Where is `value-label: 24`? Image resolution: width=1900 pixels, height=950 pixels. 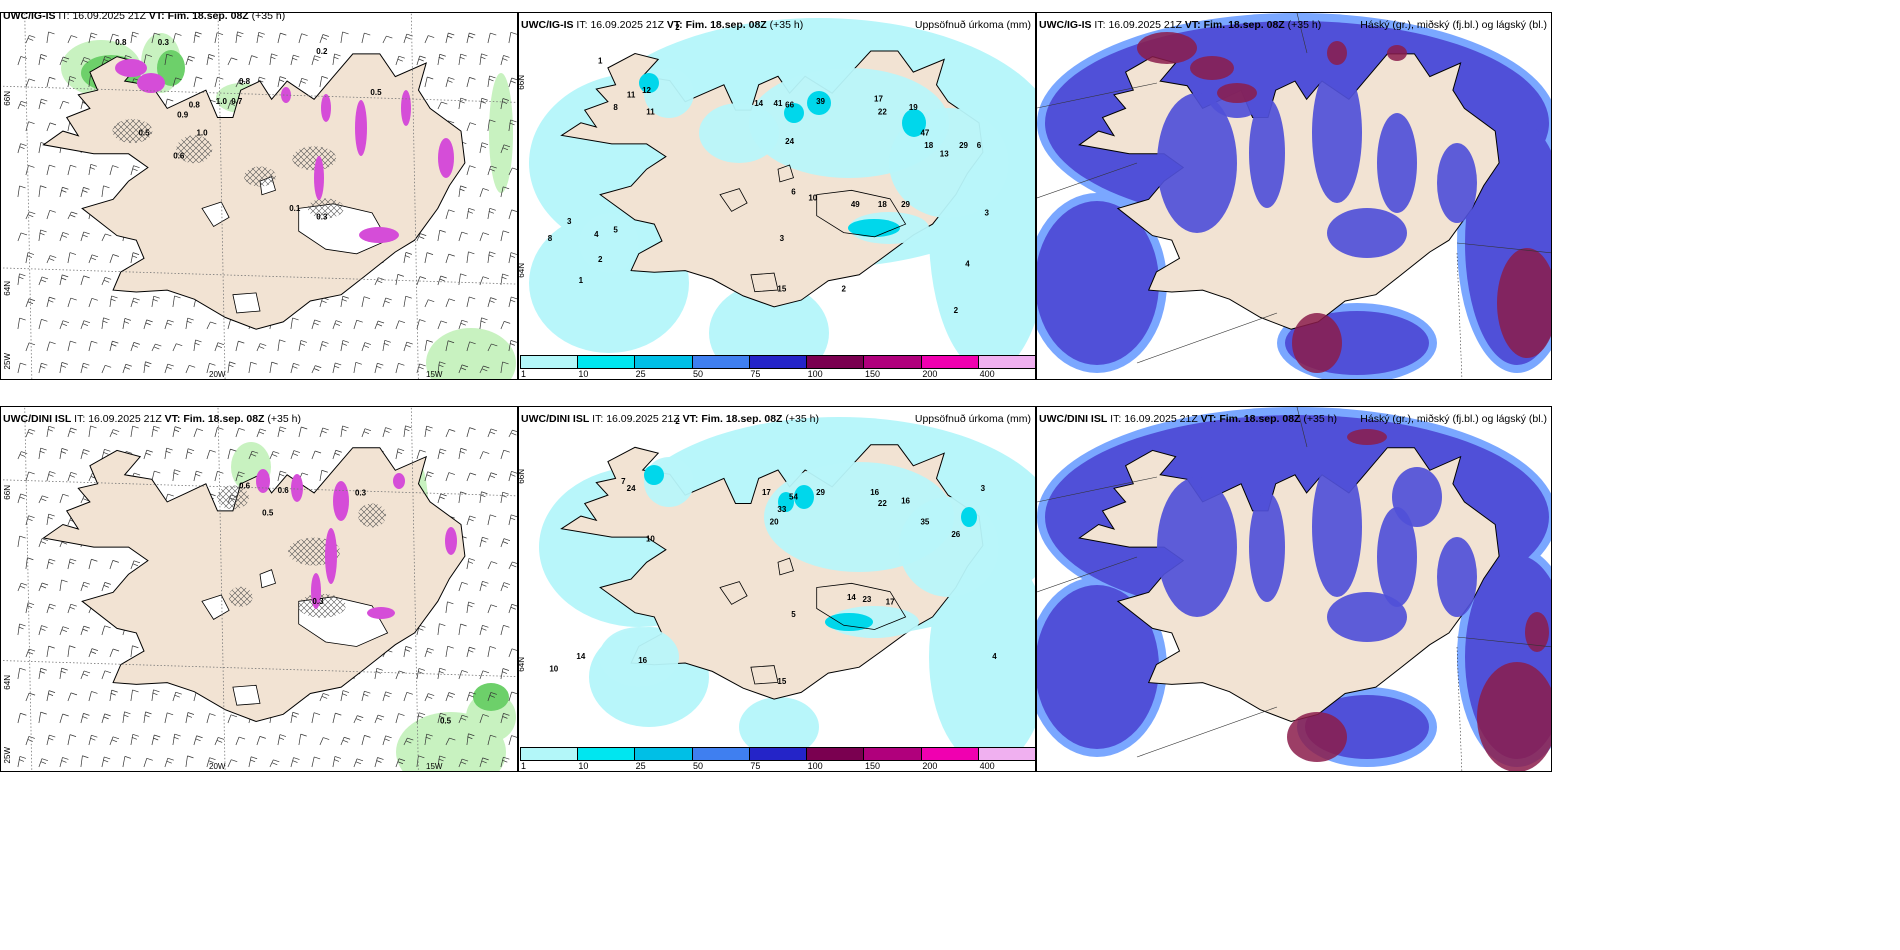 value-label: 24 is located at coordinates (631, 488).